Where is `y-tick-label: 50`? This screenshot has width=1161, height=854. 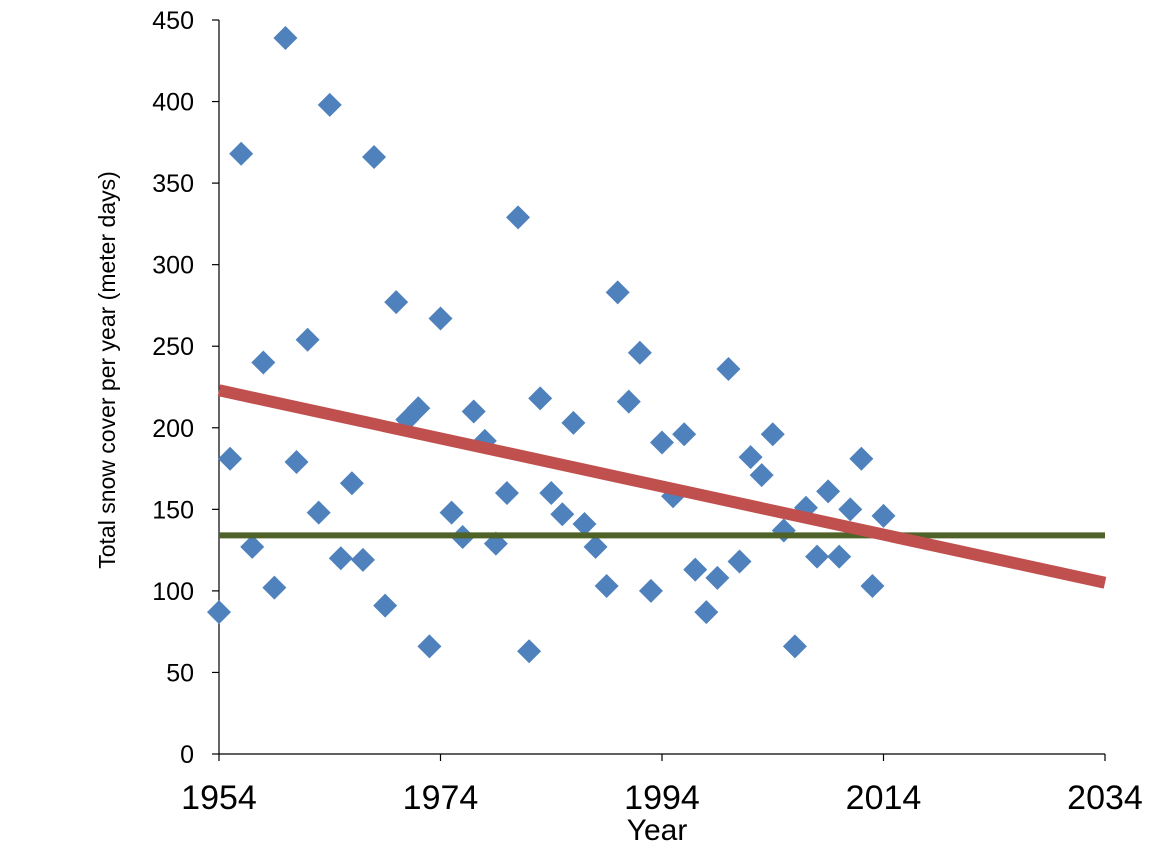
y-tick-label: 50 is located at coordinates (180, 673).